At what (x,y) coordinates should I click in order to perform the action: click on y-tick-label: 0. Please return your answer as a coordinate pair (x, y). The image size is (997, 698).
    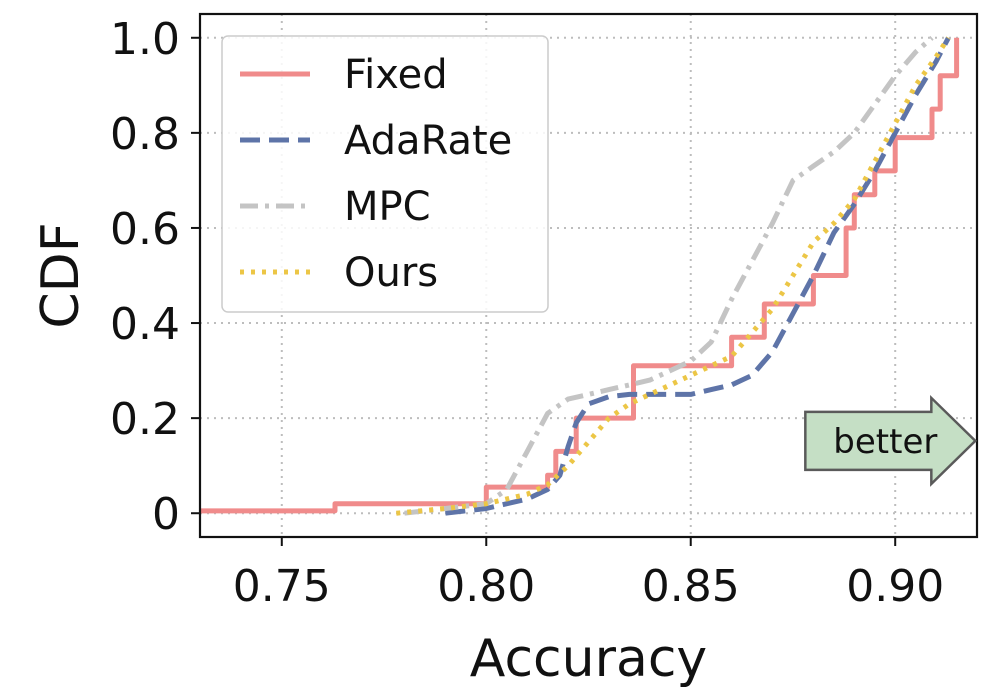
    Looking at the image, I should click on (166, 514).